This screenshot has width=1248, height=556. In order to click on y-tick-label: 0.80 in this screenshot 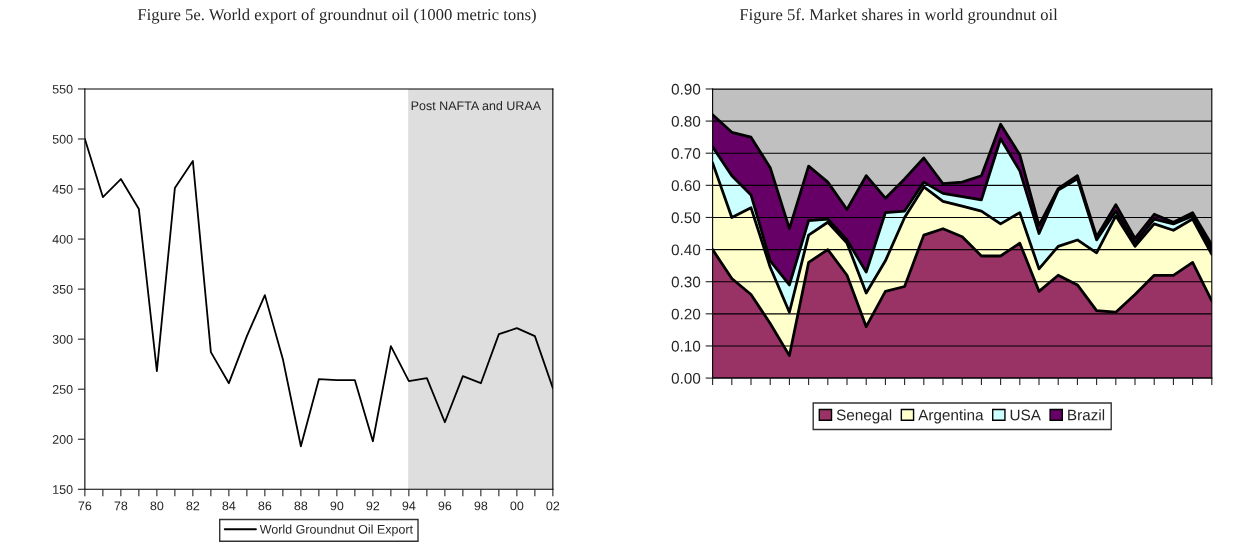, I will do `click(686, 121)`.